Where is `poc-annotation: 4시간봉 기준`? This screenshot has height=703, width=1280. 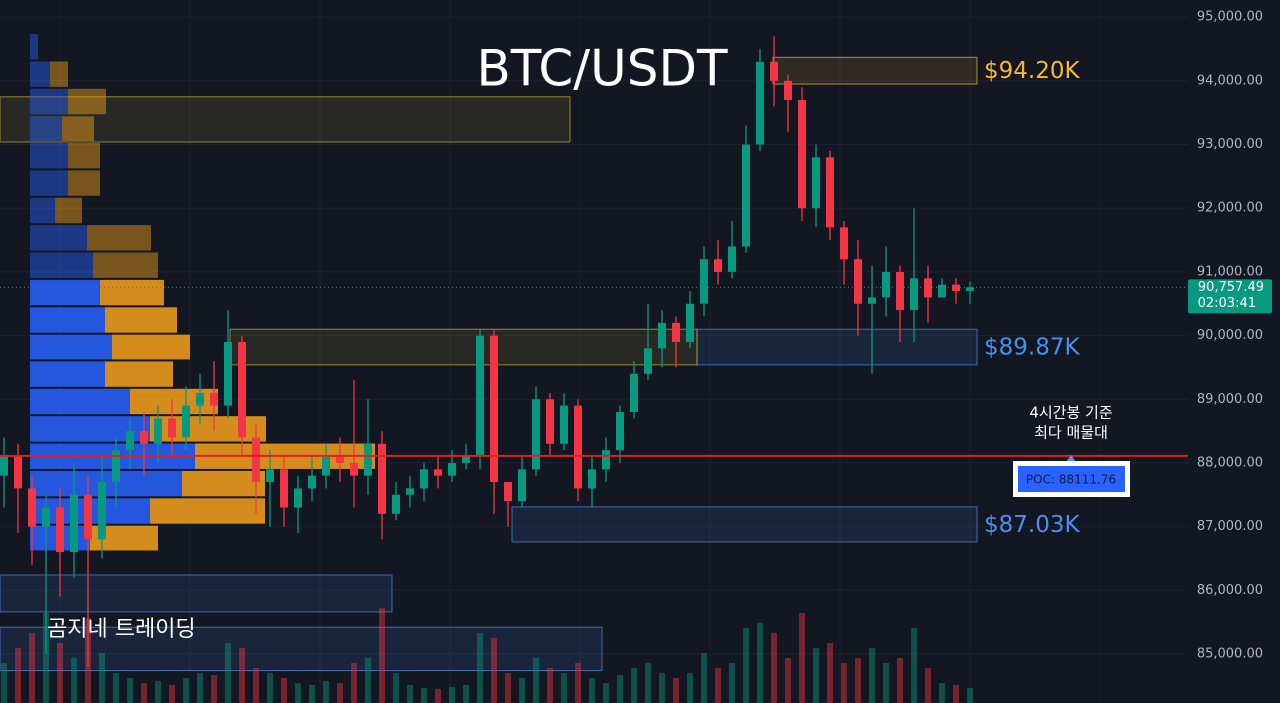 poc-annotation: 4시간봉 기준 is located at coordinates (1071, 413).